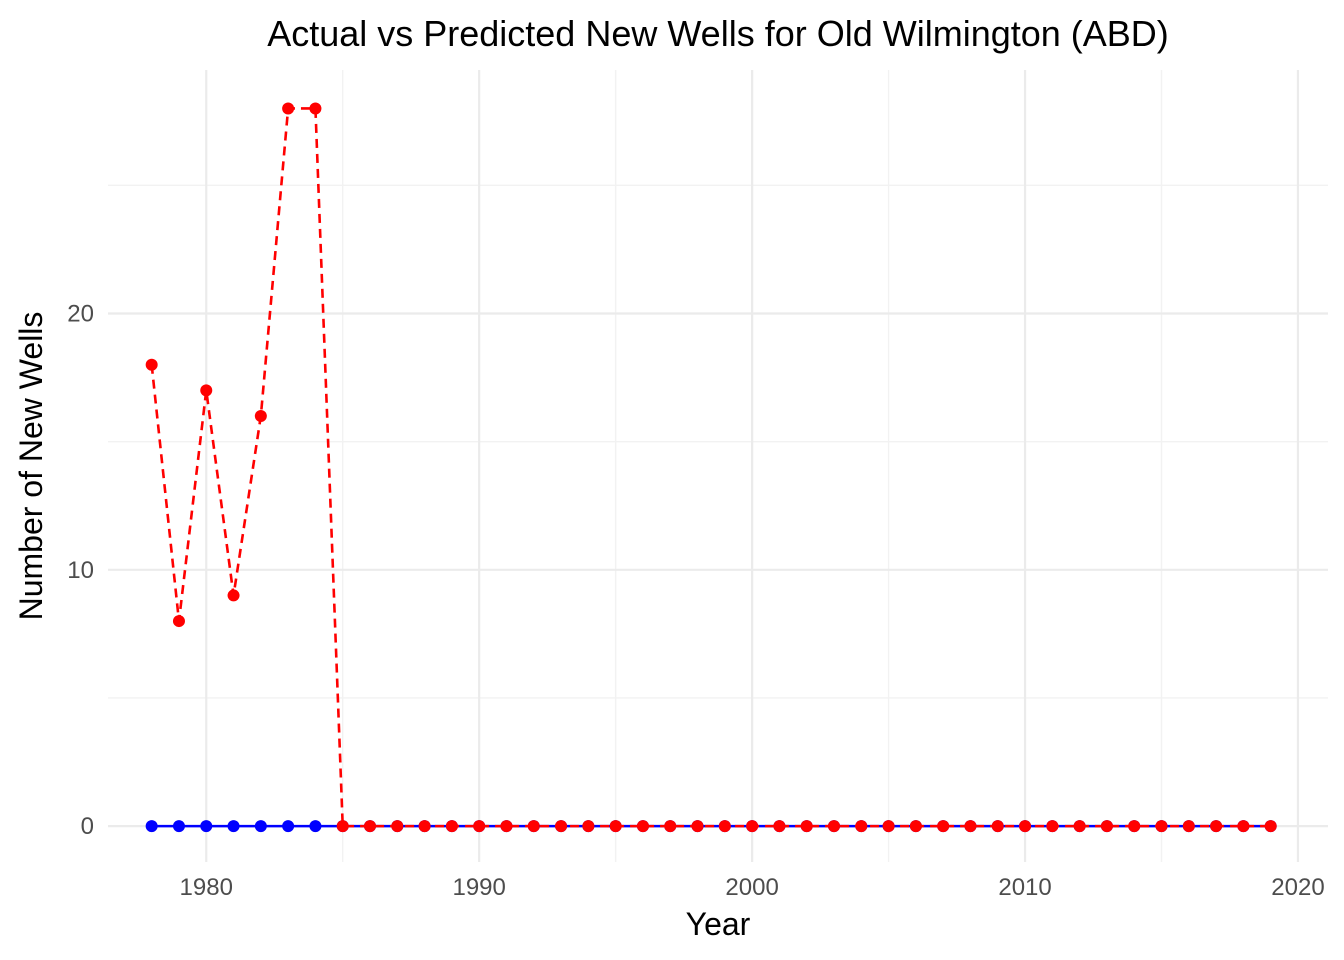 The height and width of the screenshot is (960, 1344). What do you see at coordinates (31, 466) in the screenshot?
I see `y-axis-title: Number of New Wells` at bounding box center [31, 466].